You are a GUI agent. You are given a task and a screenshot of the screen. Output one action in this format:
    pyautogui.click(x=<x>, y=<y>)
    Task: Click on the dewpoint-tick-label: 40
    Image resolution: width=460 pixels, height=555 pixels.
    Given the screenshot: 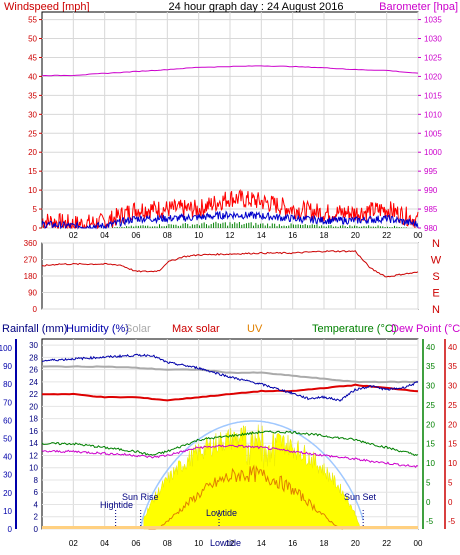 What is the action you would take?
    pyautogui.click(x=452, y=347)
    